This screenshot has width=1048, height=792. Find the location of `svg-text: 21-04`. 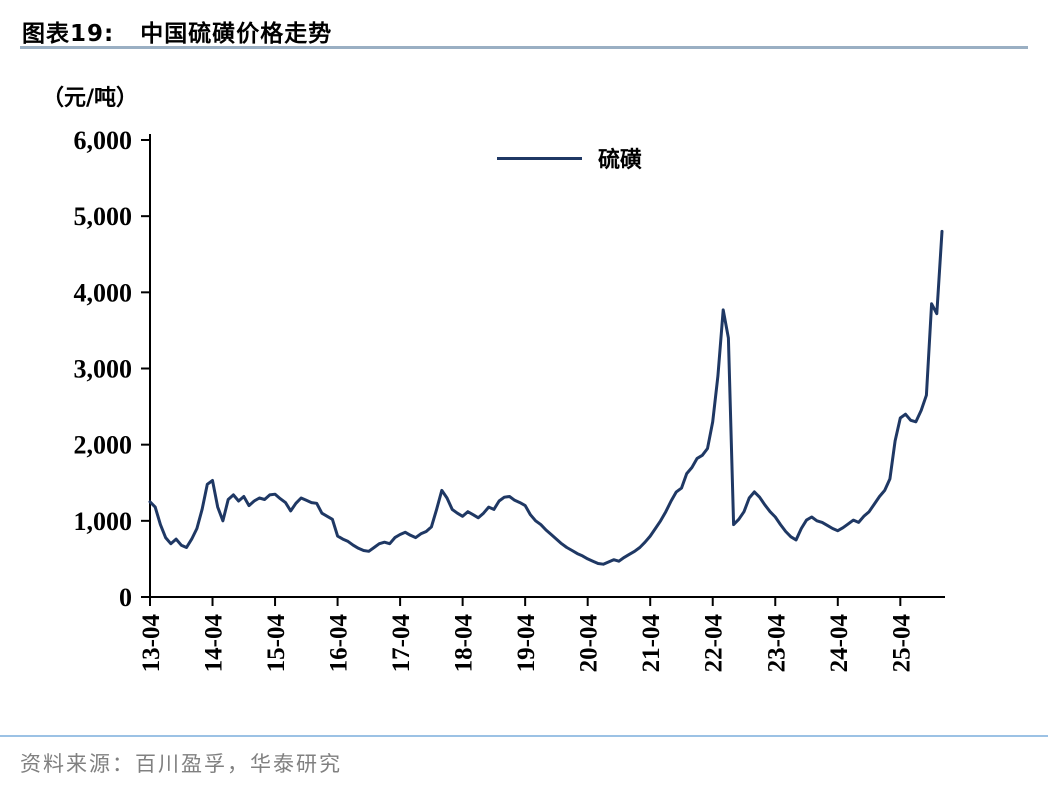

svg-text: 21-04 is located at coordinates (651, 643).